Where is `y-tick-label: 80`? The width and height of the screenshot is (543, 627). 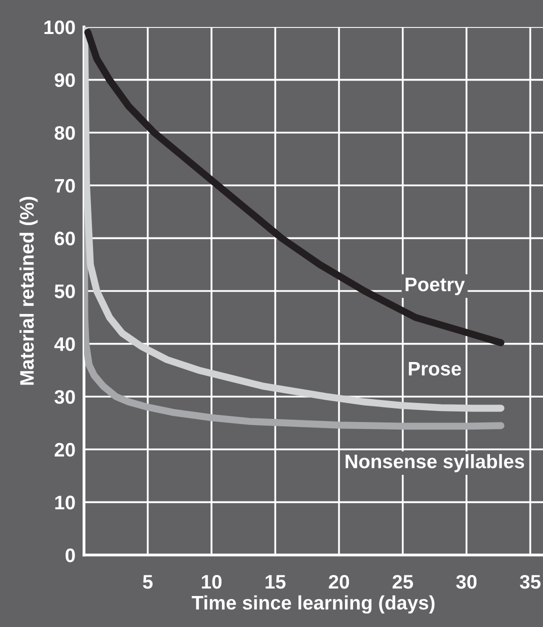 y-tick-label: 80 is located at coordinates (64, 133).